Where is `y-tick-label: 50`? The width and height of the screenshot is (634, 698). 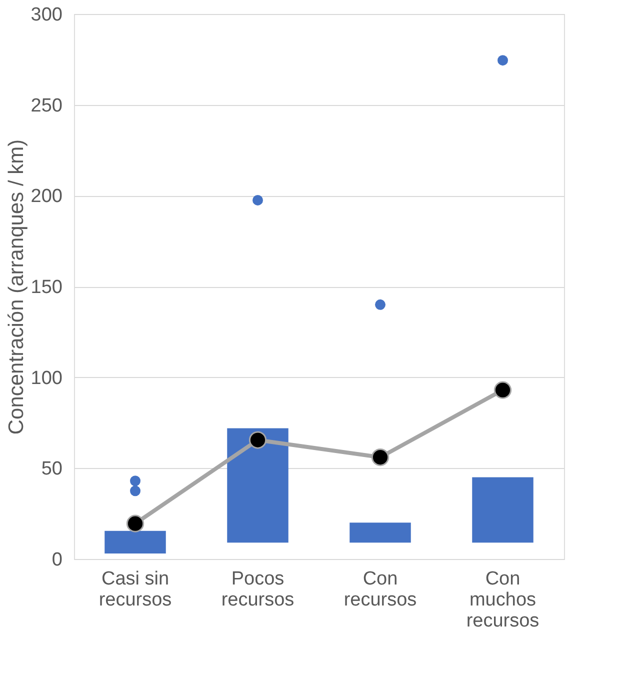 y-tick-label: 50 is located at coordinates (51, 469).